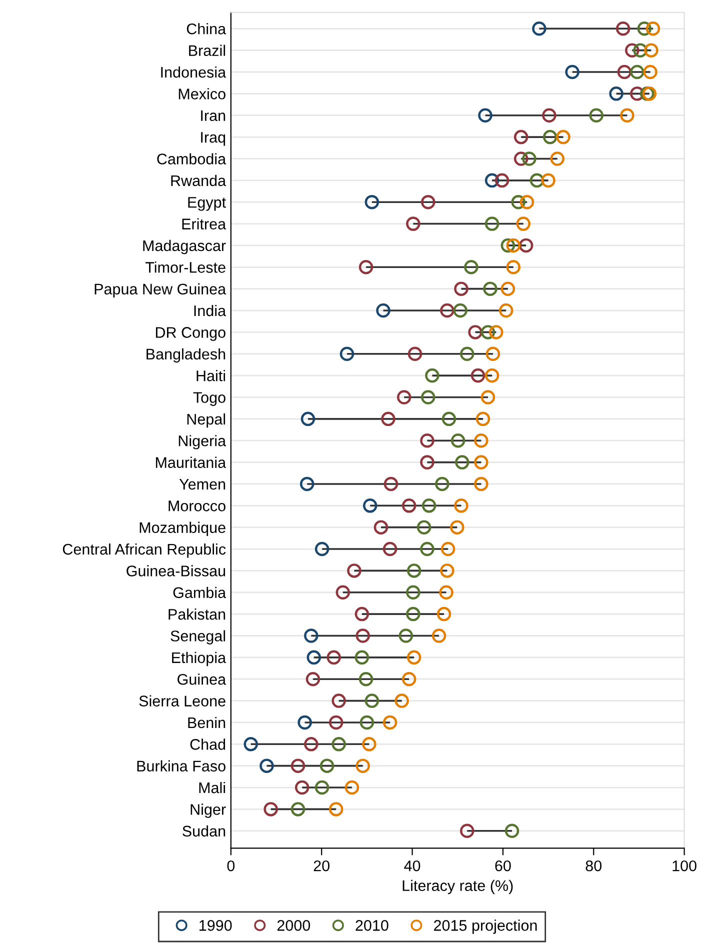 This screenshot has width=704, height=952. I want to click on legend-label: 1990, so click(216, 925).